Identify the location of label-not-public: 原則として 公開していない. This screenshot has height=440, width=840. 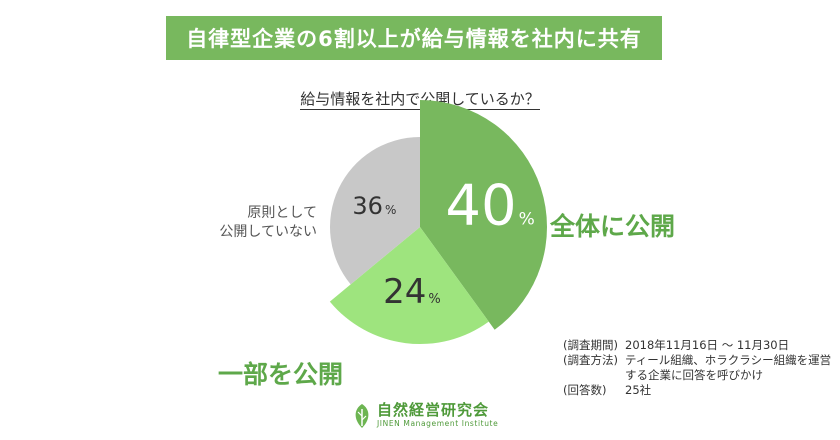
(252, 223).